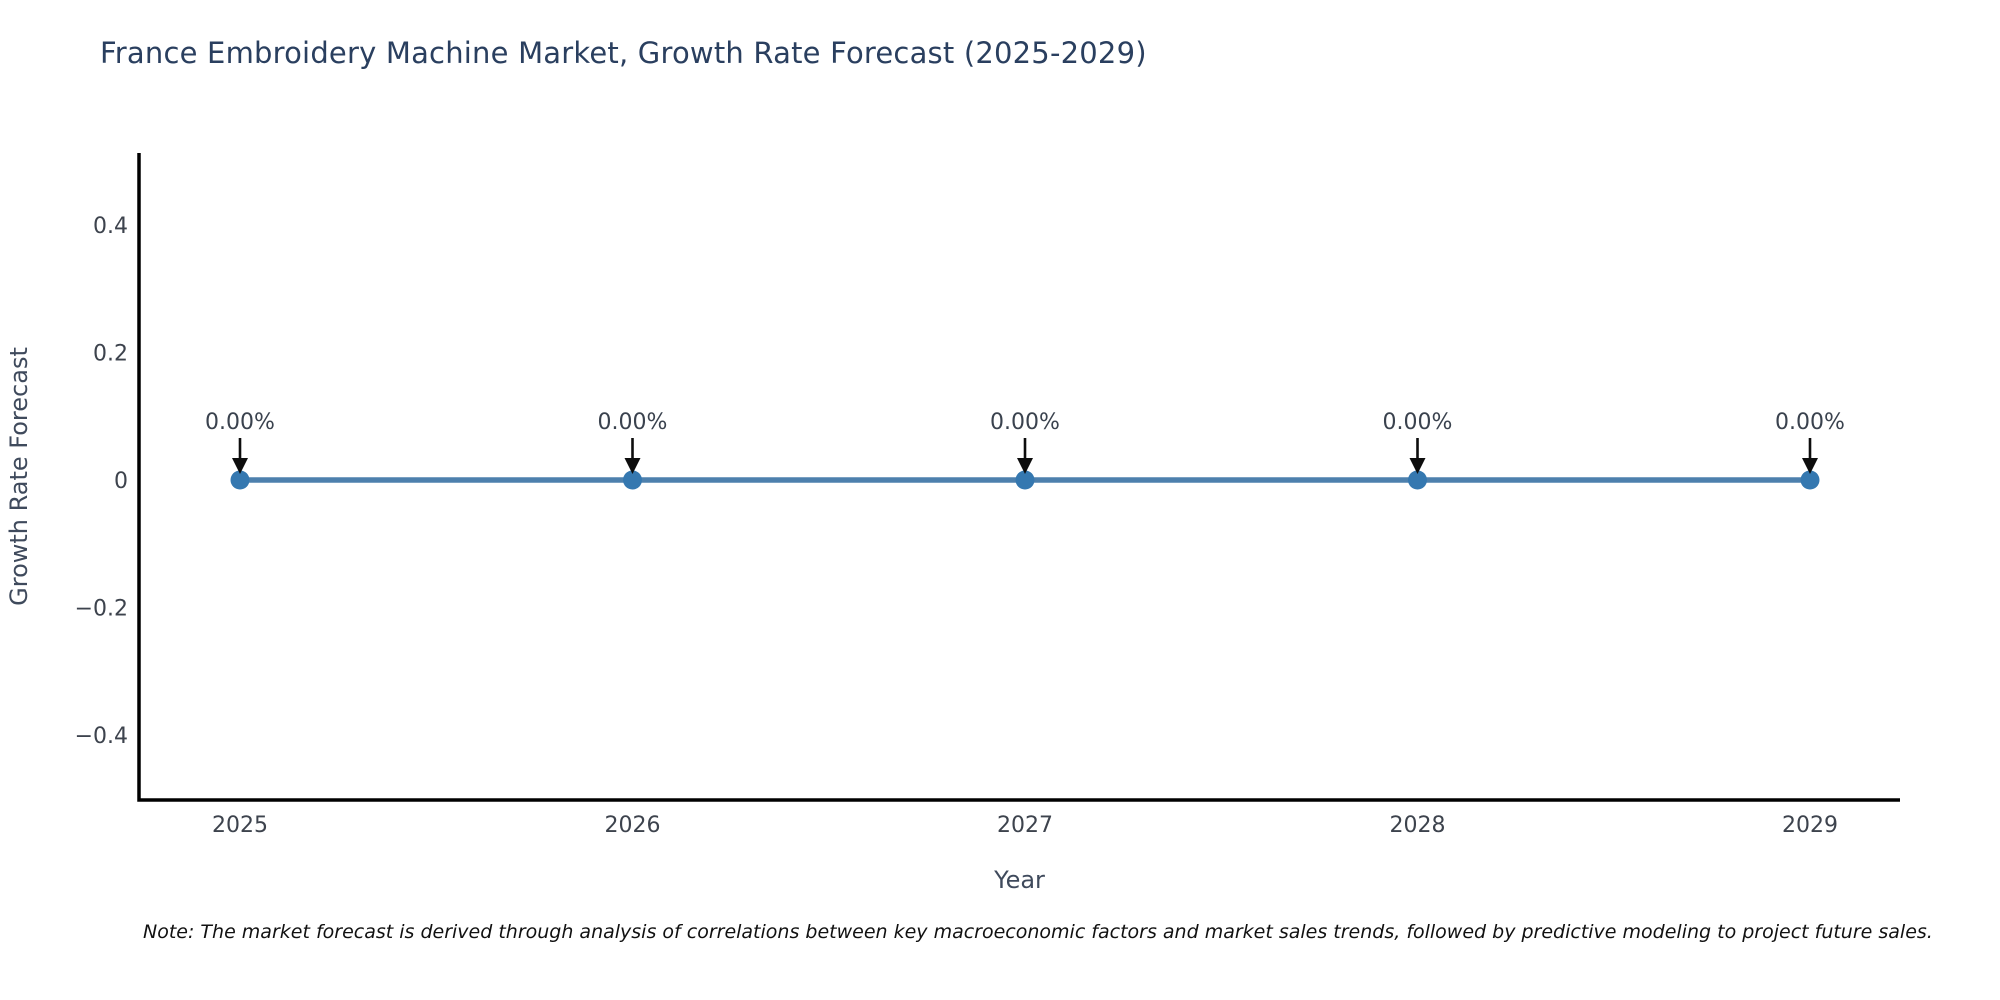 This screenshot has width=2000, height=1000. I want to click on y-tick-label: 0.4, so click(110, 226).